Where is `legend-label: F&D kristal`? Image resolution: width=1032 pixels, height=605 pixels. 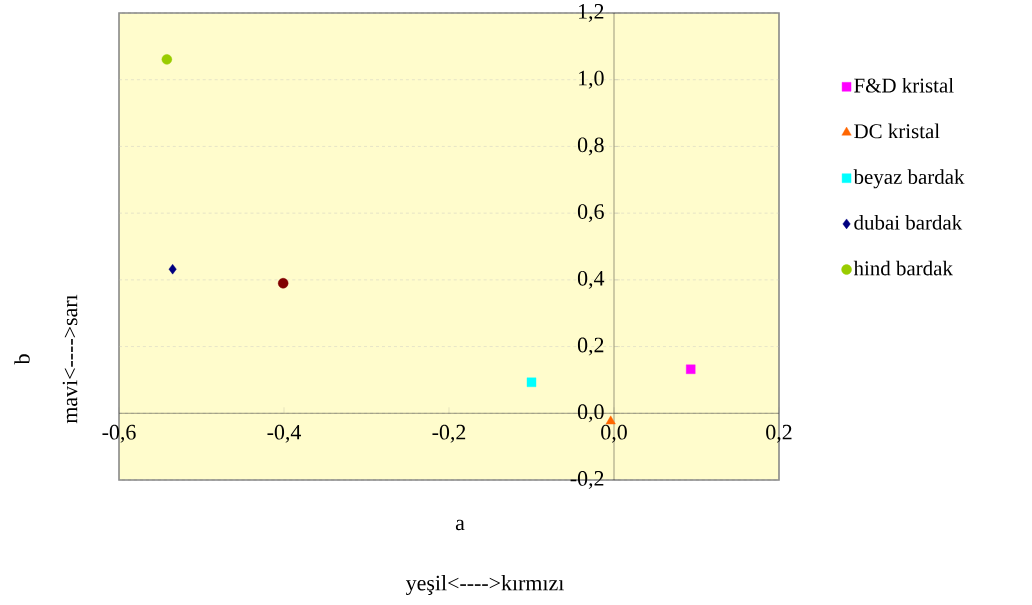
legend-label: F&D kristal is located at coordinates (904, 85).